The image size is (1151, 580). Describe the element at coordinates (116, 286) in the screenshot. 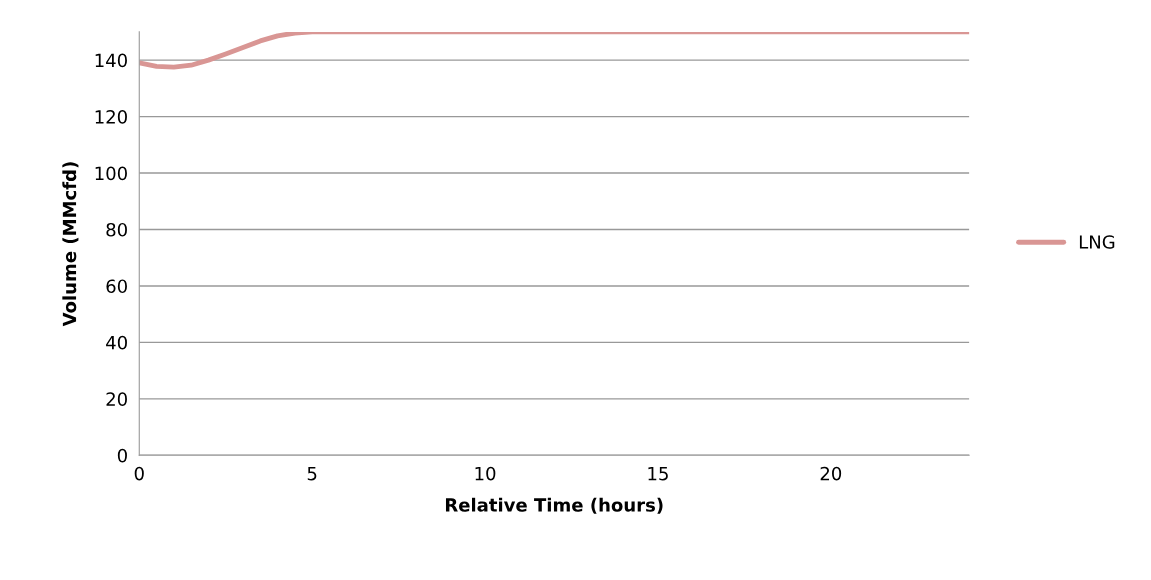

I see `y-tick-label: 60` at that location.